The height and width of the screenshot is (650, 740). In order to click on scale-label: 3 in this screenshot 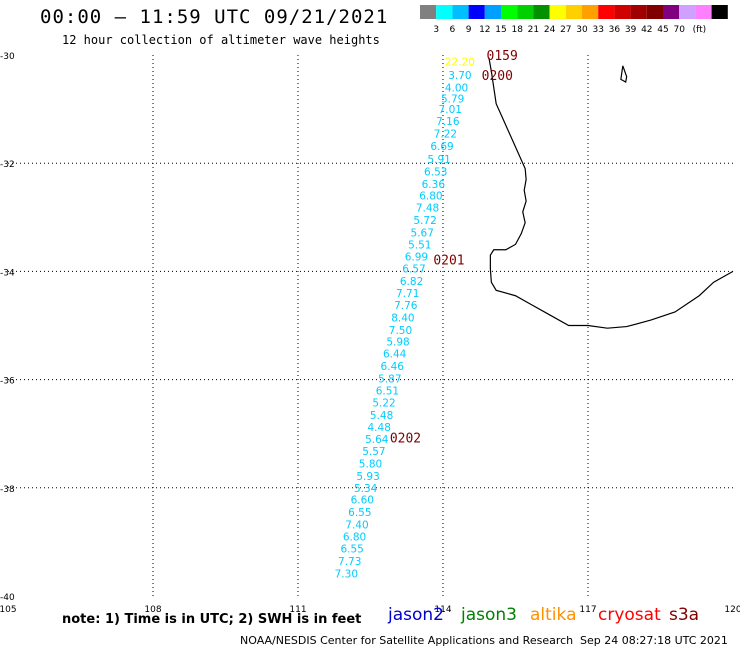, I will do `click(436, 30)`.